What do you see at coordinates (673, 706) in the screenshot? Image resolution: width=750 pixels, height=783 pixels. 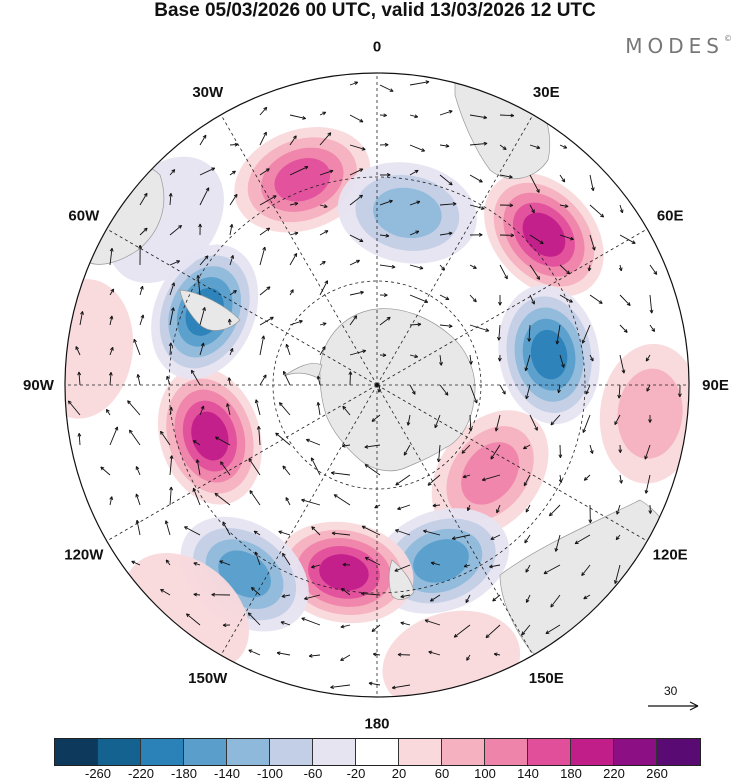 I see `reference-arrow` at bounding box center [673, 706].